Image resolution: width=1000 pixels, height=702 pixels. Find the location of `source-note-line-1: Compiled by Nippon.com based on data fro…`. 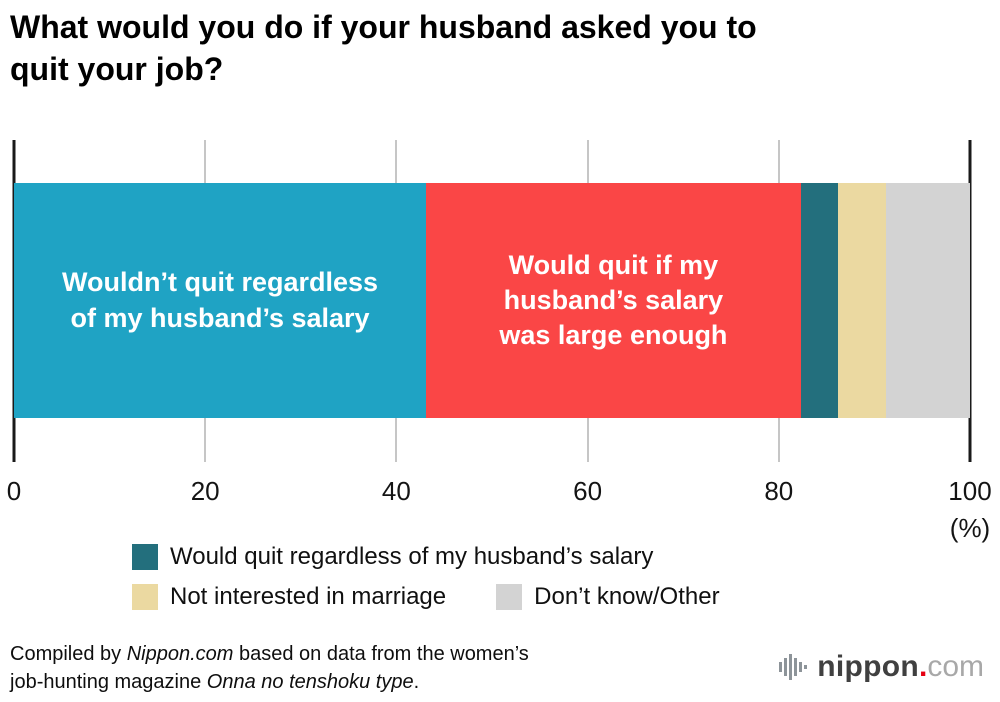

source-note-line-1: Compiled by Nippon.com based on data fro… is located at coordinates (269, 654).